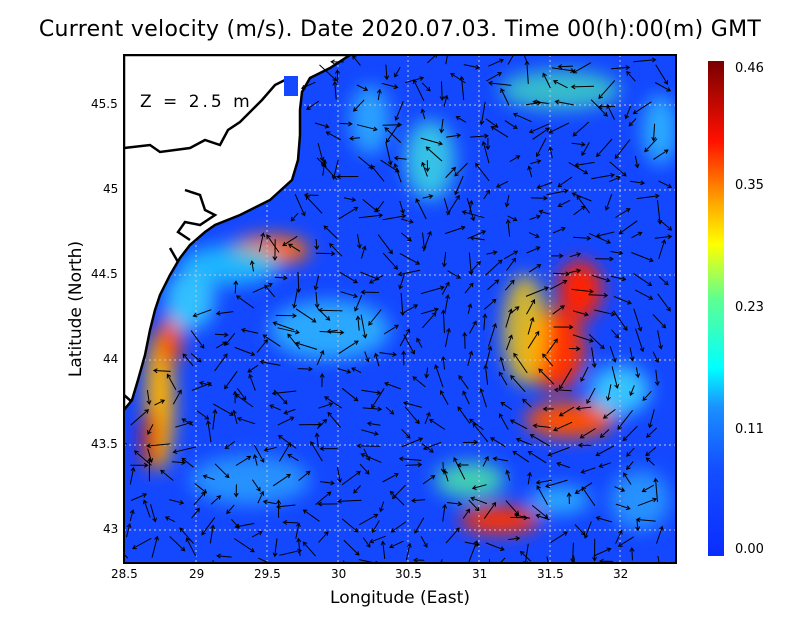  I want to click on y-tick: 44, so click(111, 359).